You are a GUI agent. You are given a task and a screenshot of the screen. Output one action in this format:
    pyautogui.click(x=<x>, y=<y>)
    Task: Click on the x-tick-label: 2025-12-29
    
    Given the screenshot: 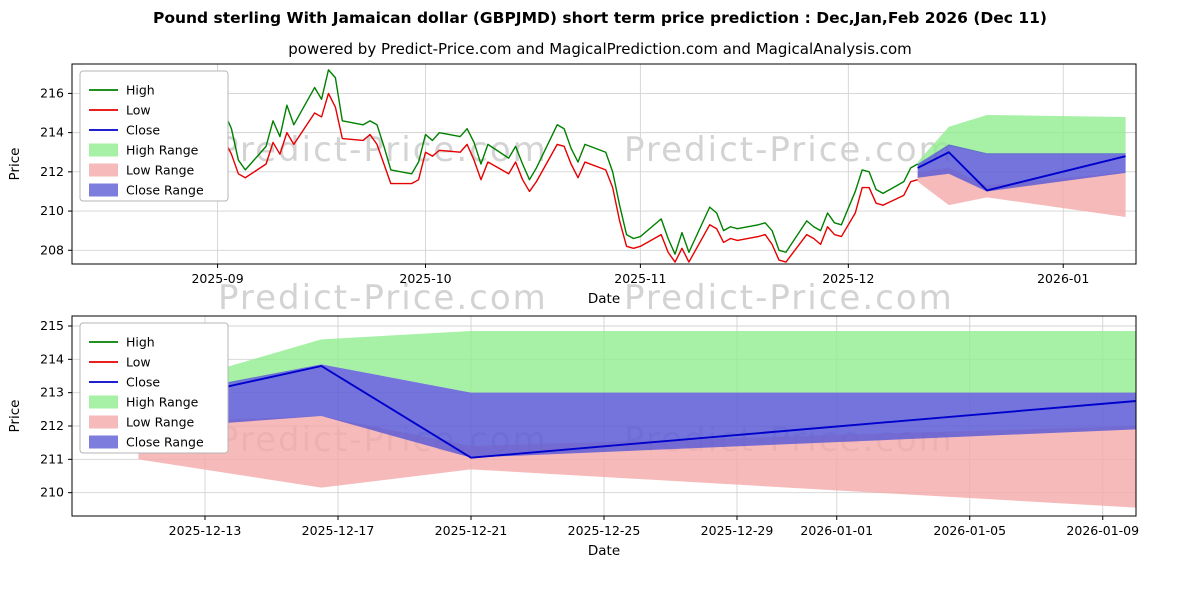 What is the action you would take?
    pyautogui.click(x=737, y=530)
    